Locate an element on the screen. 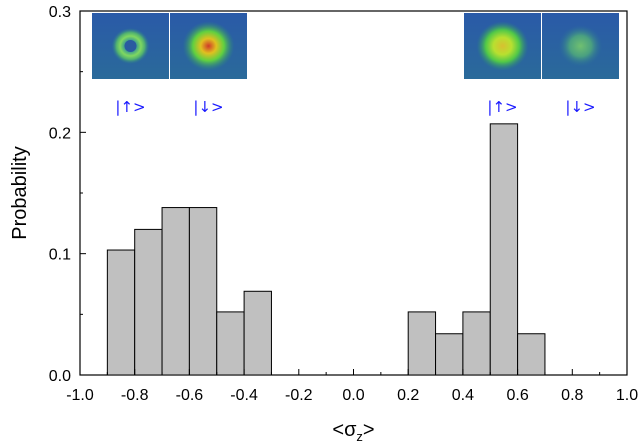 This screenshot has width=642, height=445. x-tick-label: -0.8 is located at coordinates (135, 395).